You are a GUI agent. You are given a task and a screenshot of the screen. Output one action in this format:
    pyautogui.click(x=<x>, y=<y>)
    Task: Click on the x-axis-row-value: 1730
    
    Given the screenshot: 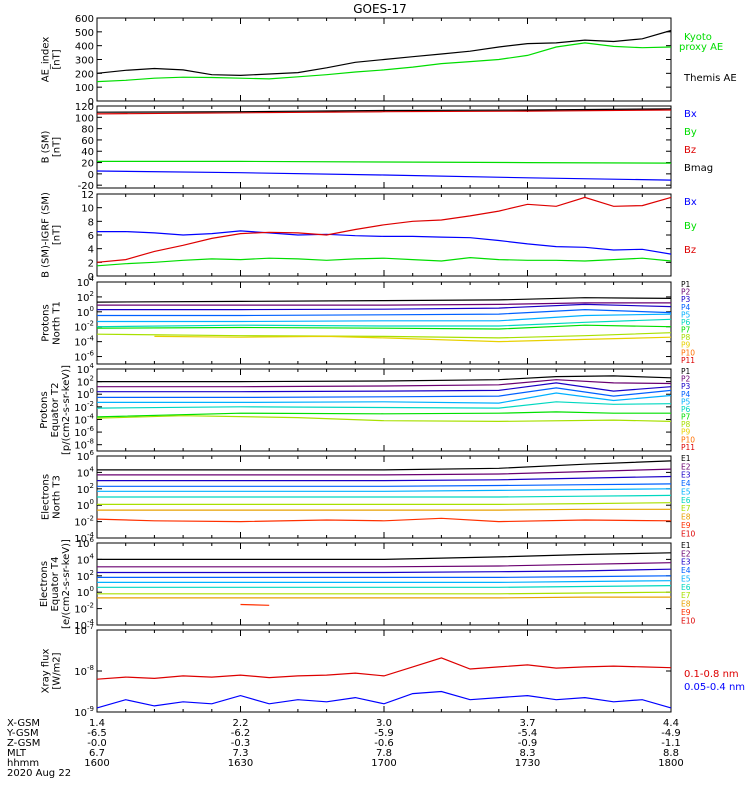 What is the action you would take?
    pyautogui.click(x=527, y=763)
    